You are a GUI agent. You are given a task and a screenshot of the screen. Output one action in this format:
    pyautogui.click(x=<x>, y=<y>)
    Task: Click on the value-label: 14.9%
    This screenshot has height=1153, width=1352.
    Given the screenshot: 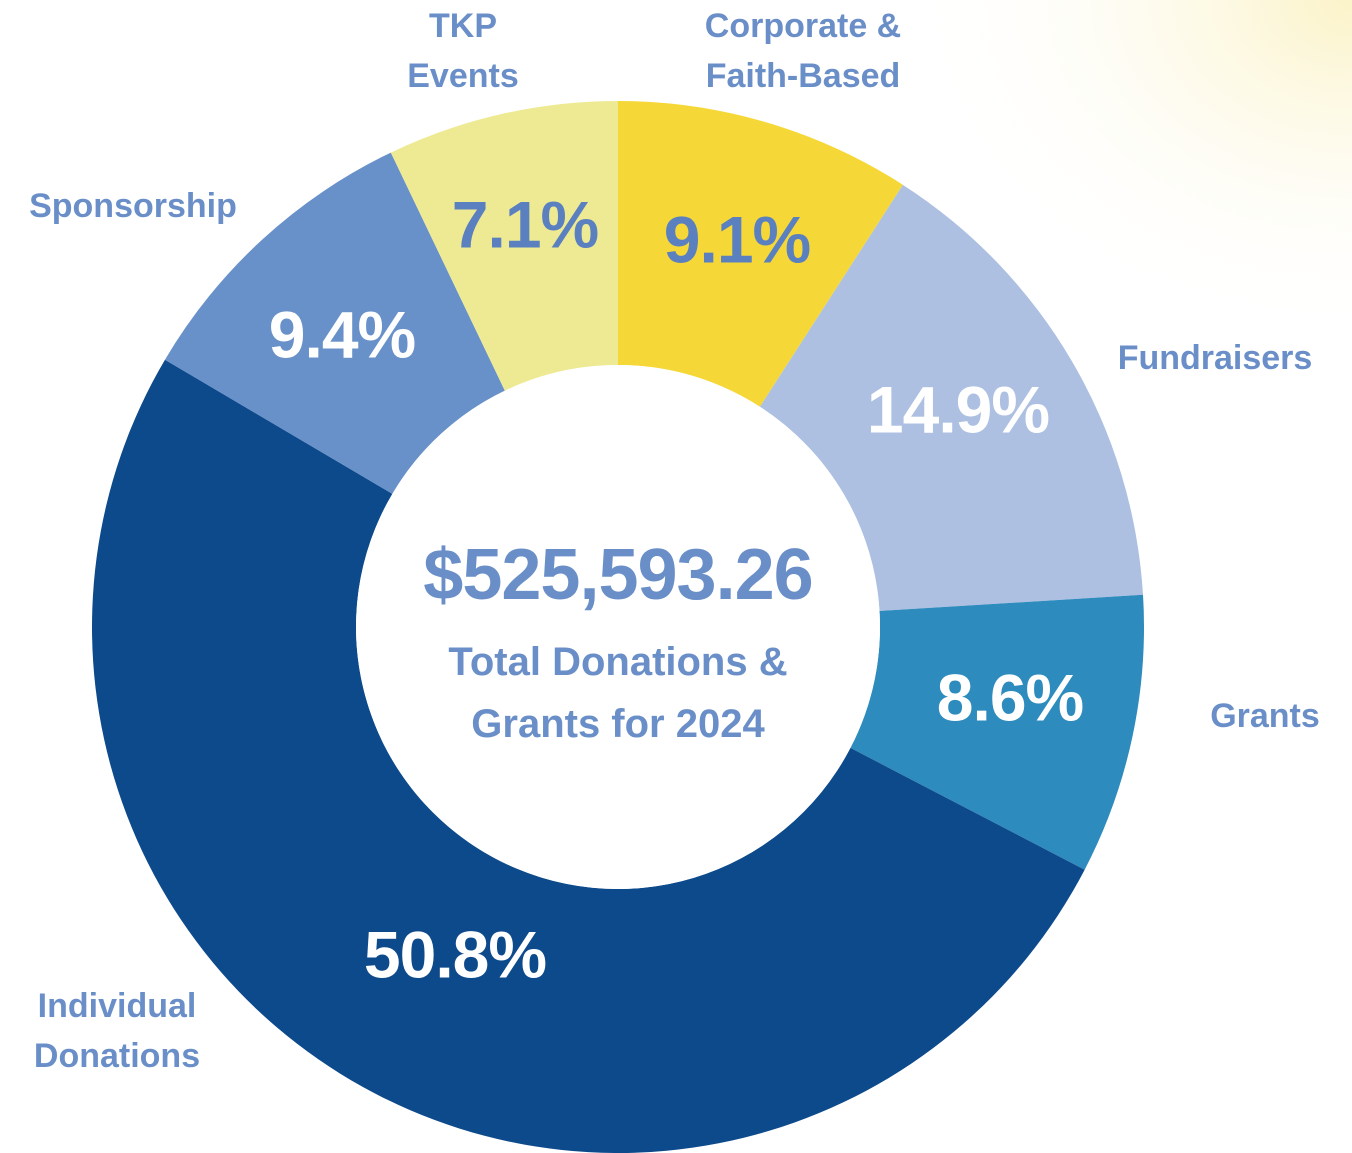 What is the action you would take?
    pyautogui.click(x=958, y=409)
    